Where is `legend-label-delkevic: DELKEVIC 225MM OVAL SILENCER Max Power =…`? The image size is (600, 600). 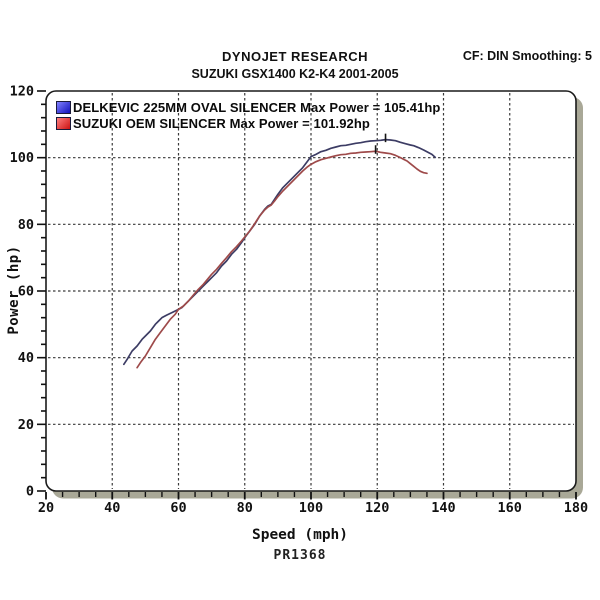
legend-label-delkevic: DELKEVIC 225MM OVAL SILENCER Max Power =… is located at coordinates (257, 107).